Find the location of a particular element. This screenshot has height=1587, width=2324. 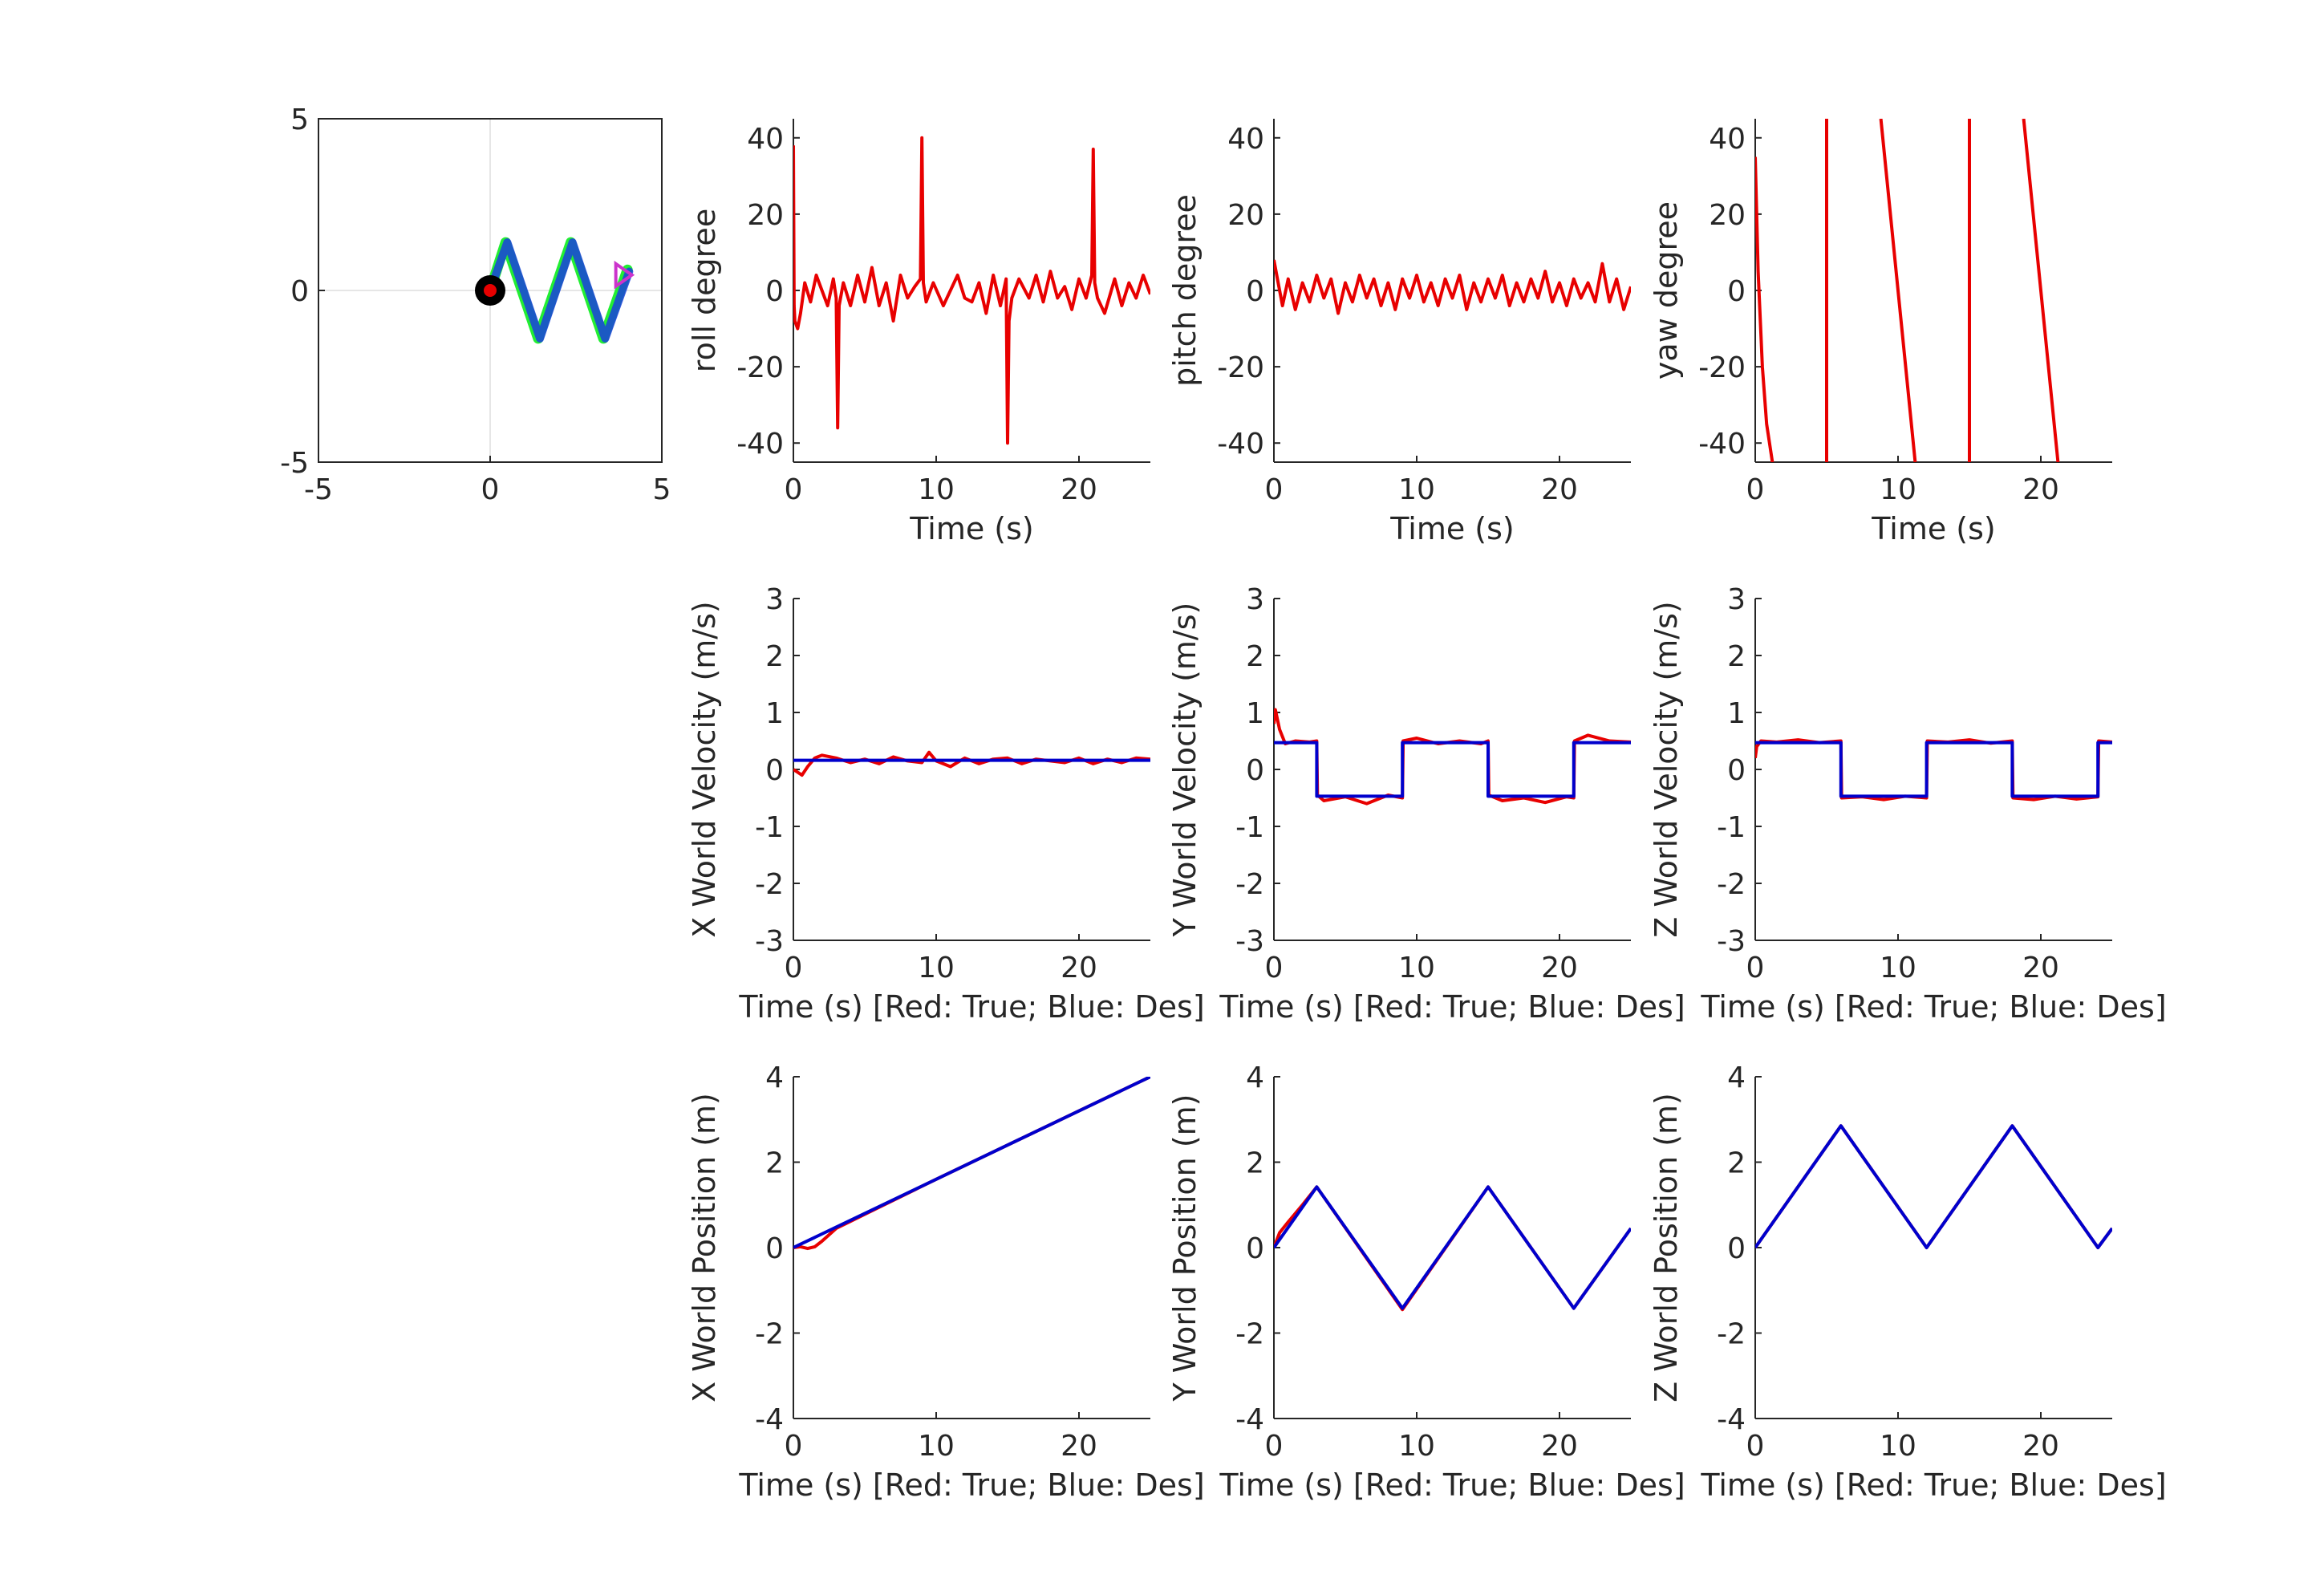

subplot-pitch: 0 10 20 -40 -20 0 20 40 Time (s) pitch degree is located at coordinates (1399, 332).